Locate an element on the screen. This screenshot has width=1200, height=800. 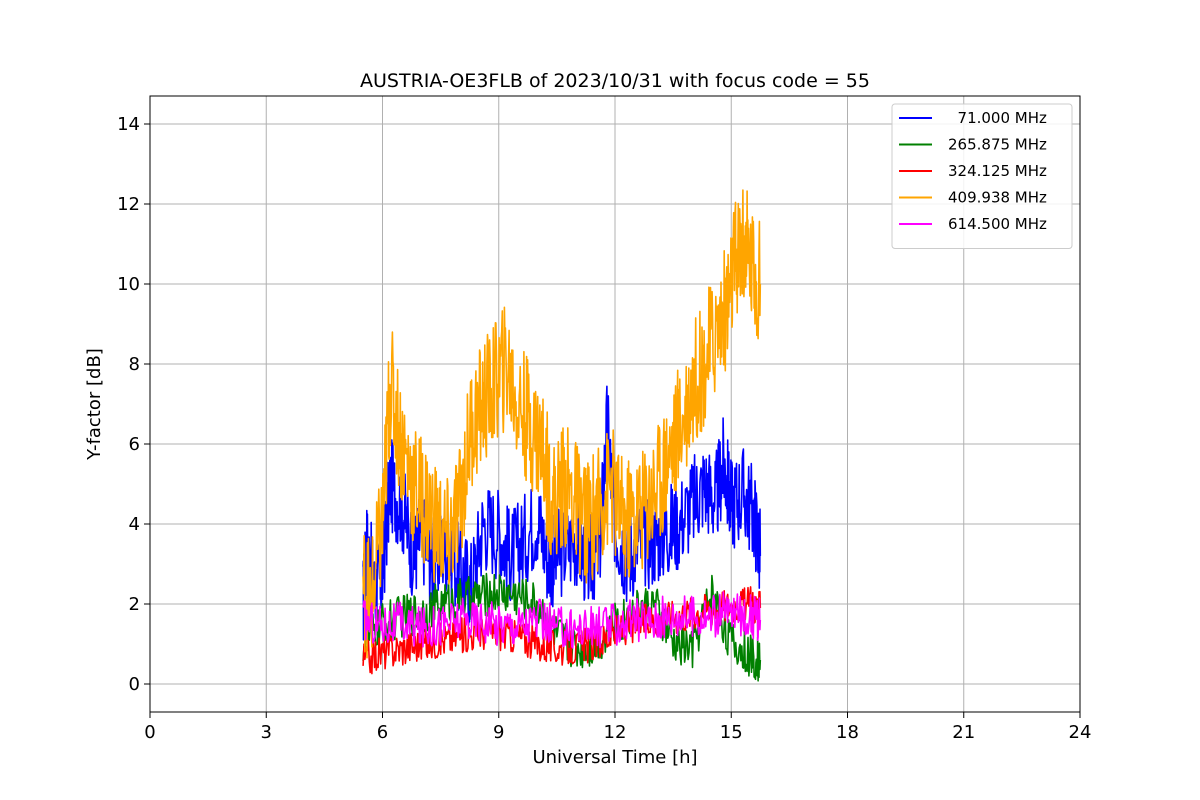
x-tick-label: 0 is located at coordinates (149, 732).